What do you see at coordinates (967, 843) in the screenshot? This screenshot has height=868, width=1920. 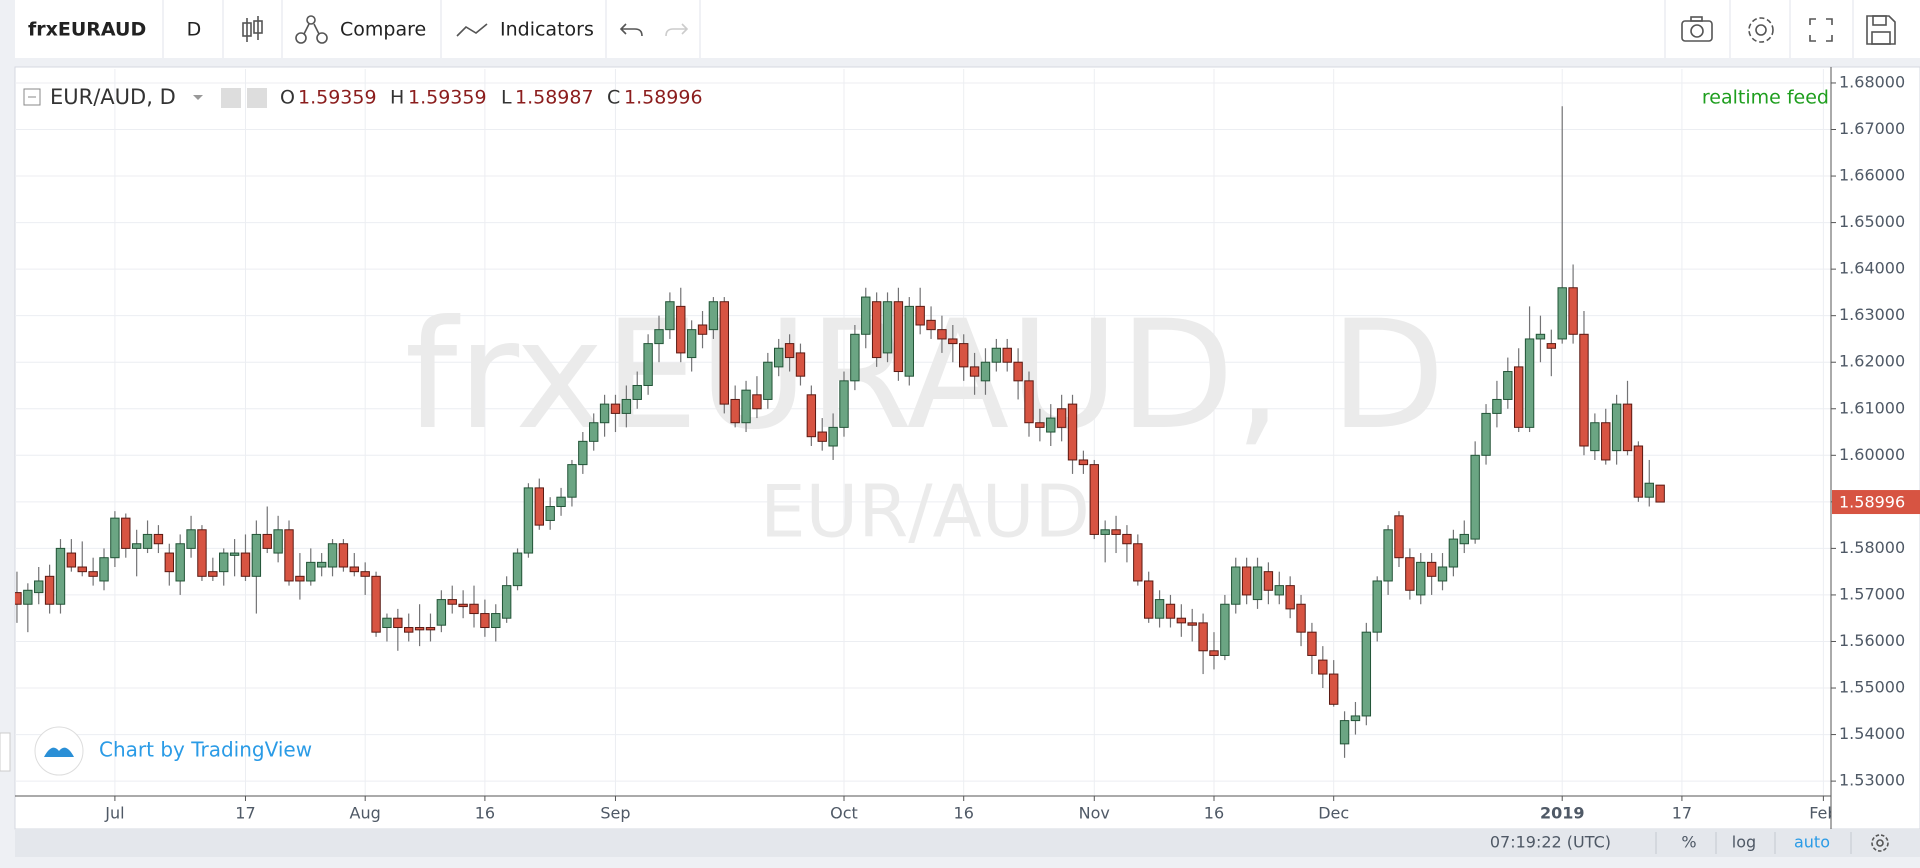 I see `status-bar` at bounding box center [967, 843].